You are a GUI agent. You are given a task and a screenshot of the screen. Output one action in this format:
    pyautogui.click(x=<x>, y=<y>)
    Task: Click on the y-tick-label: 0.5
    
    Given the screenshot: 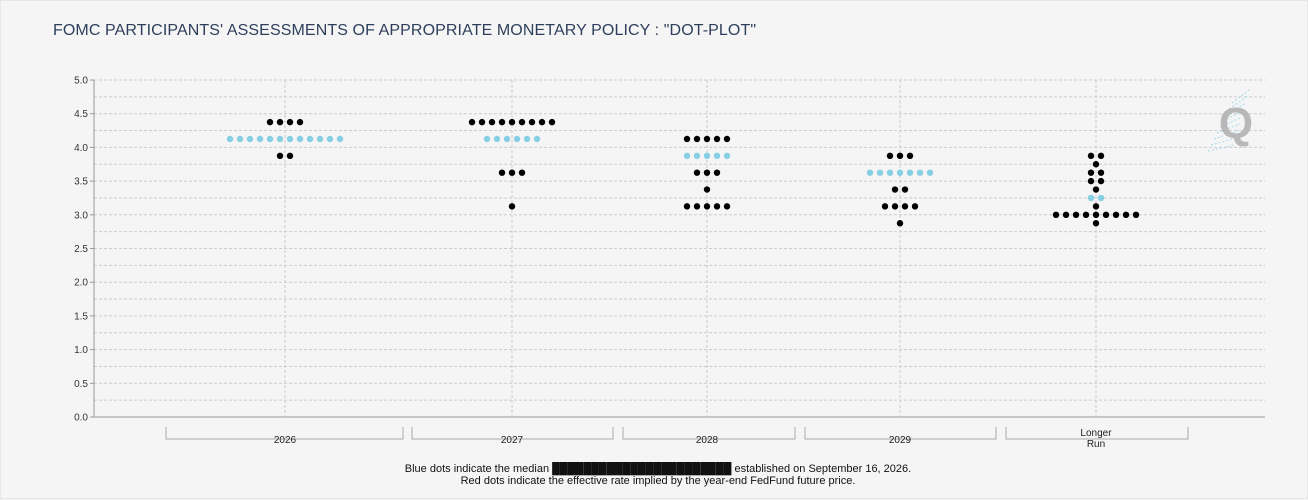 What is the action you would take?
    pyautogui.click(x=81, y=384)
    